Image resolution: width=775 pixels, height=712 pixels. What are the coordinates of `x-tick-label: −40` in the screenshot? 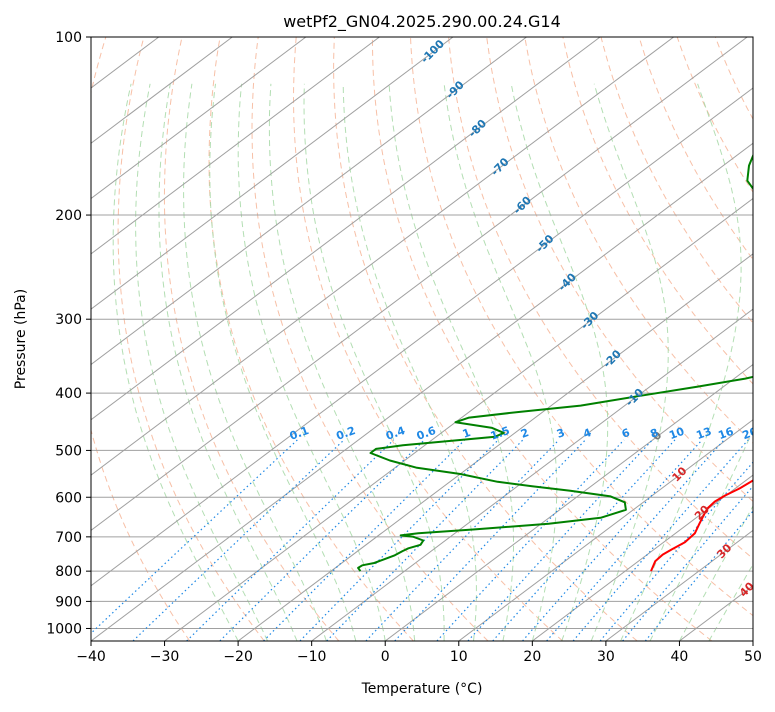 It's located at (91, 657).